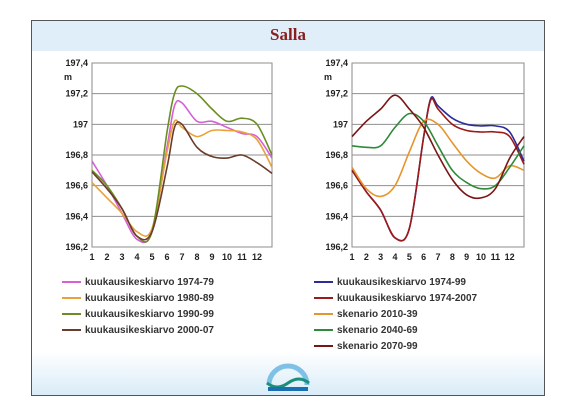 Image resolution: width=575 pixels, height=417 pixels. I want to click on legend-item: skenario 2010-39, so click(395, 315).